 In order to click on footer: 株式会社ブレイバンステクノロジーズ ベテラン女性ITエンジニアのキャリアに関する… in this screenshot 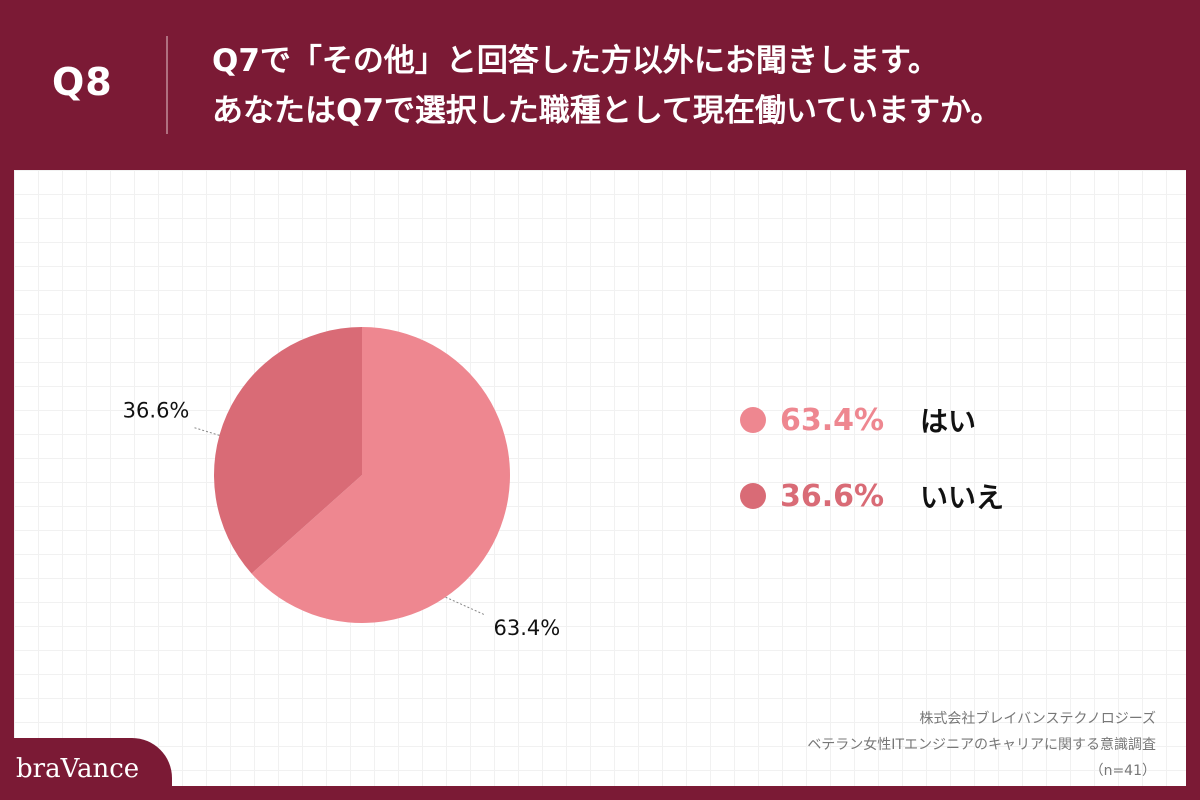, I will do `click(856, 745)`.